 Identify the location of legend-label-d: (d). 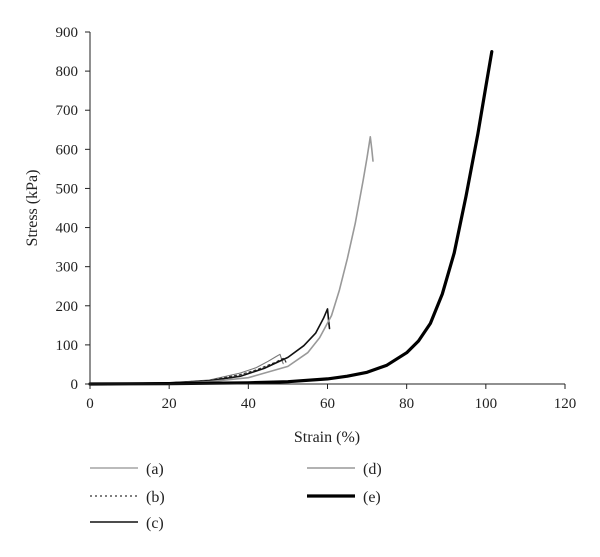
(372, 469).